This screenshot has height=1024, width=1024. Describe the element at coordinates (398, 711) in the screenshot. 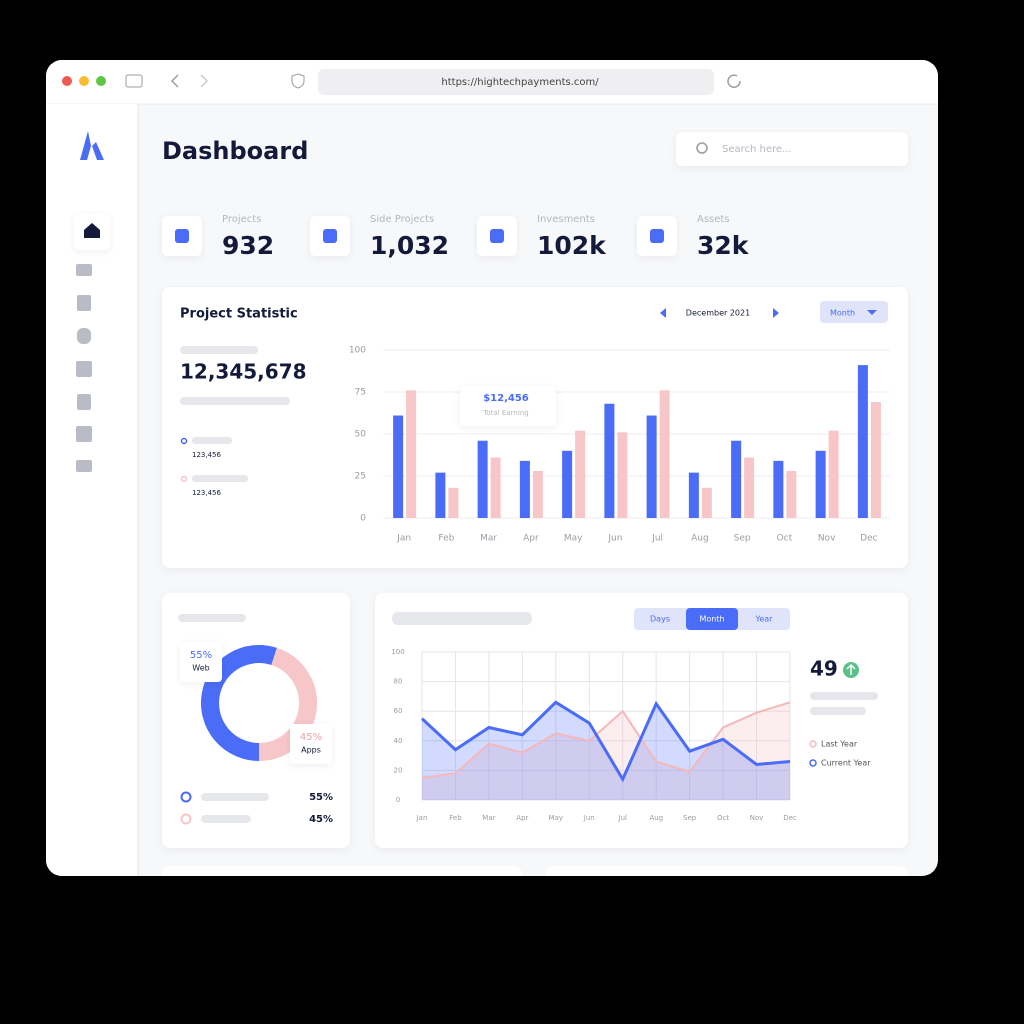

I see `y-tick-label: 60` at that location.